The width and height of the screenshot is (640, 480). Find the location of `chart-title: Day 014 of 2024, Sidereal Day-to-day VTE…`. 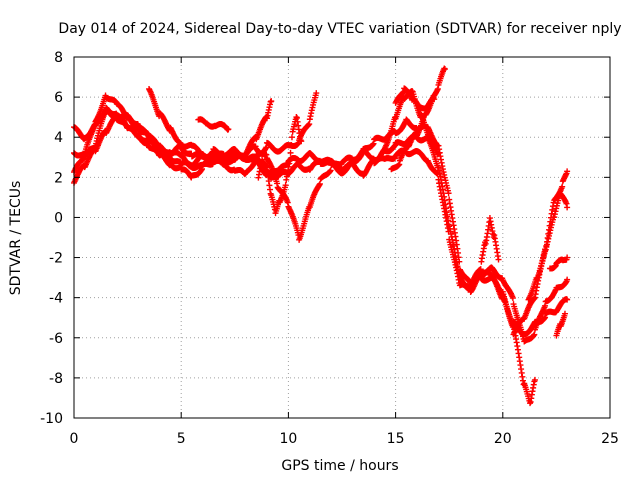

chart-title: Day 014 of 2024, Sidereal Day-to-day VTE… is located at coordinates (339, 29).